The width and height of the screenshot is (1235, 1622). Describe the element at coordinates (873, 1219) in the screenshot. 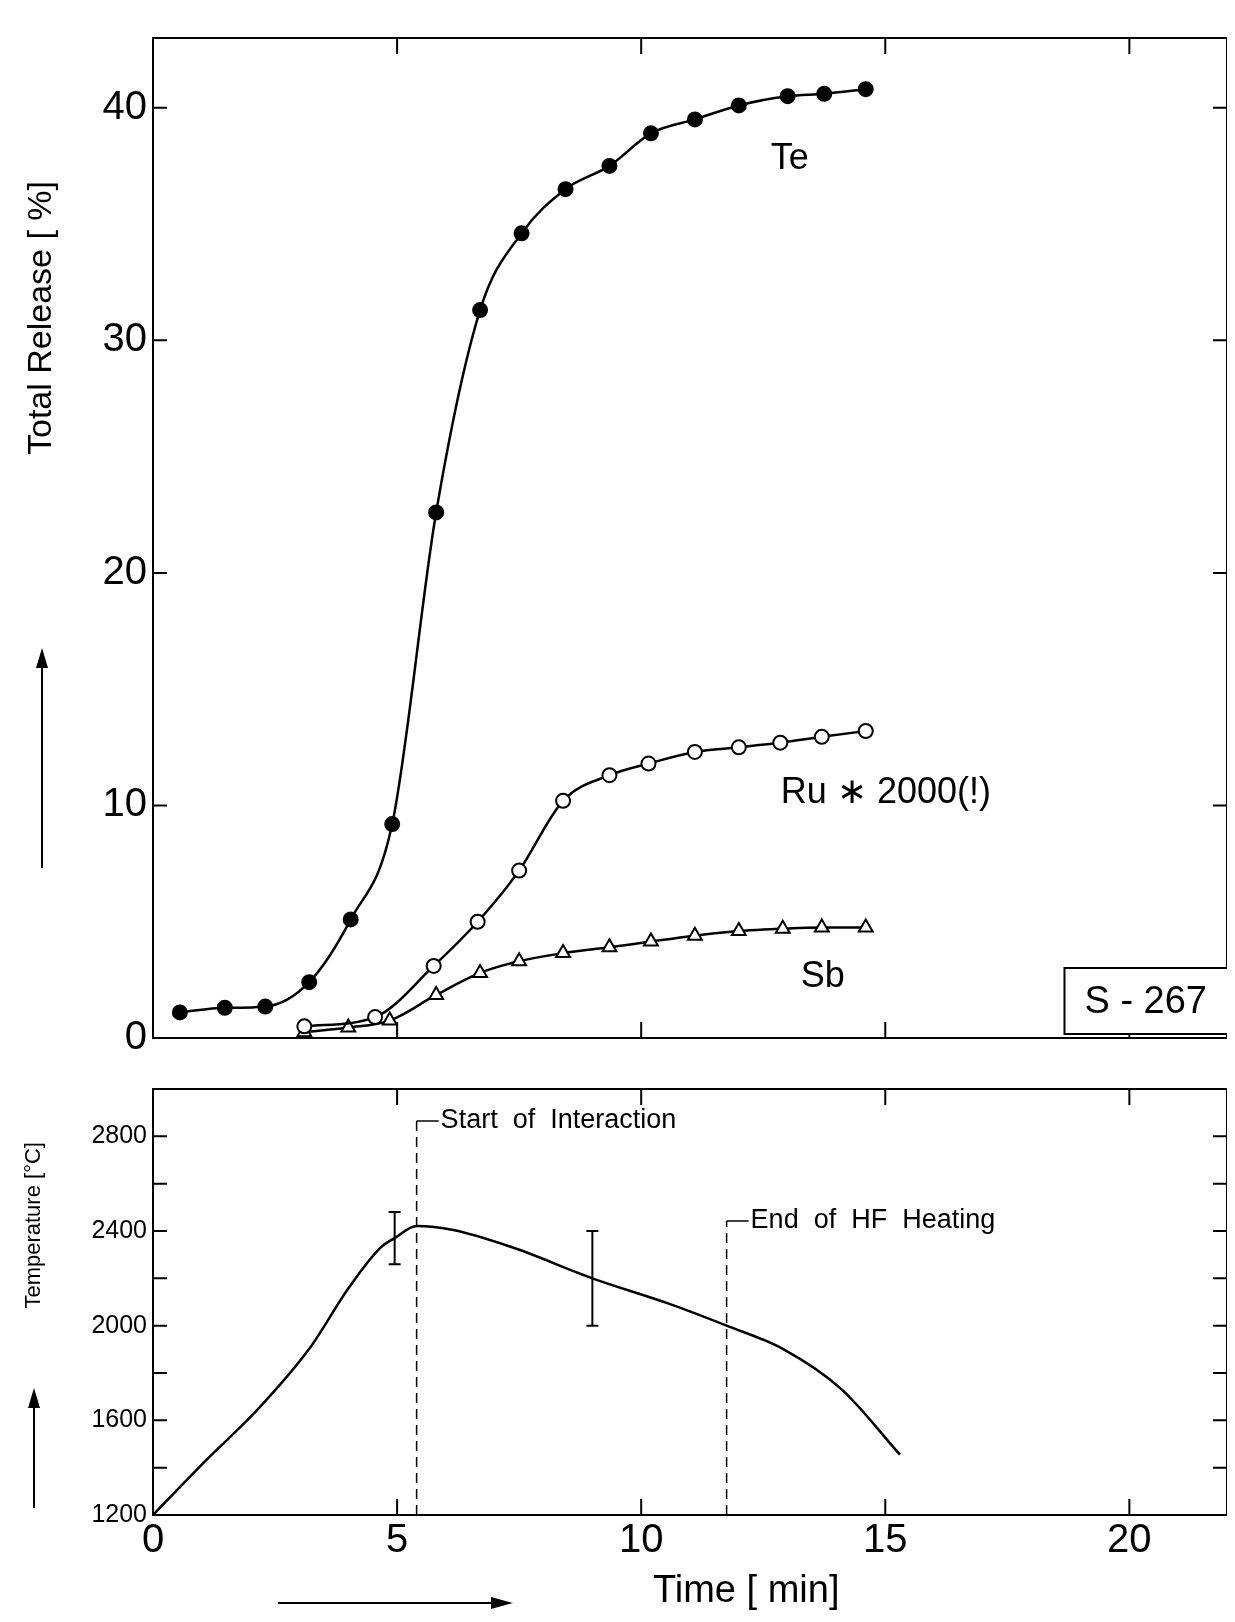

I see `ref-line-label: End of HF Heating` at that location.